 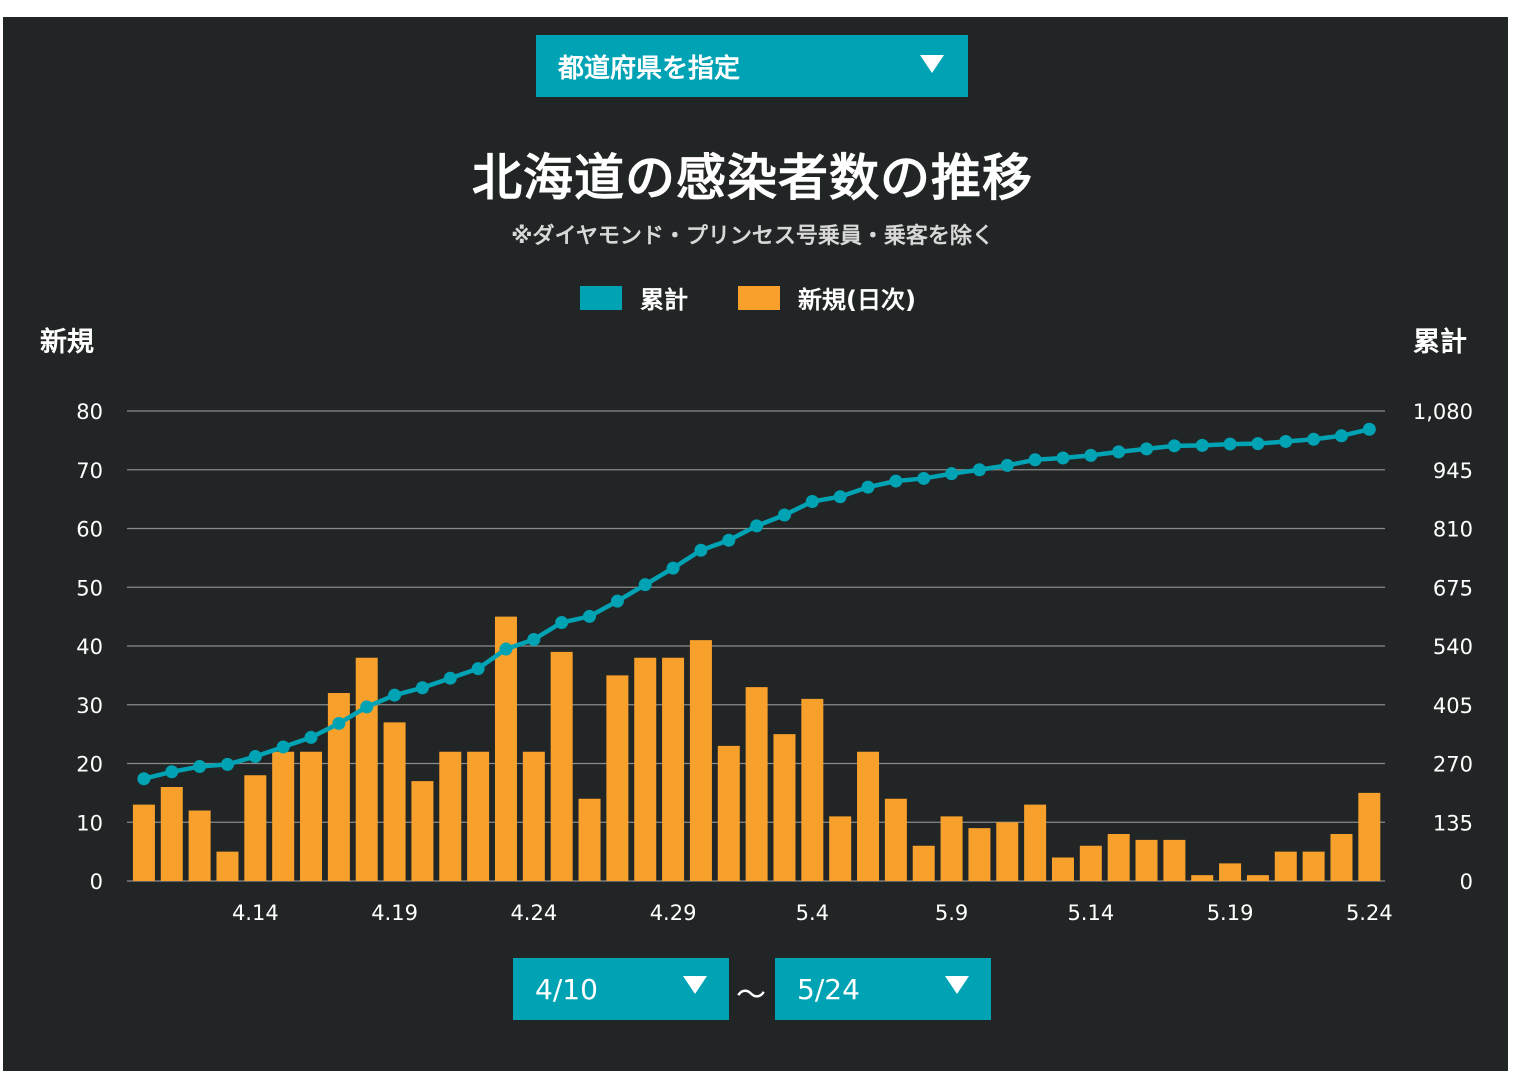 I want to click on end-date-dropdown: 5/24, so click(x=883, y=989).